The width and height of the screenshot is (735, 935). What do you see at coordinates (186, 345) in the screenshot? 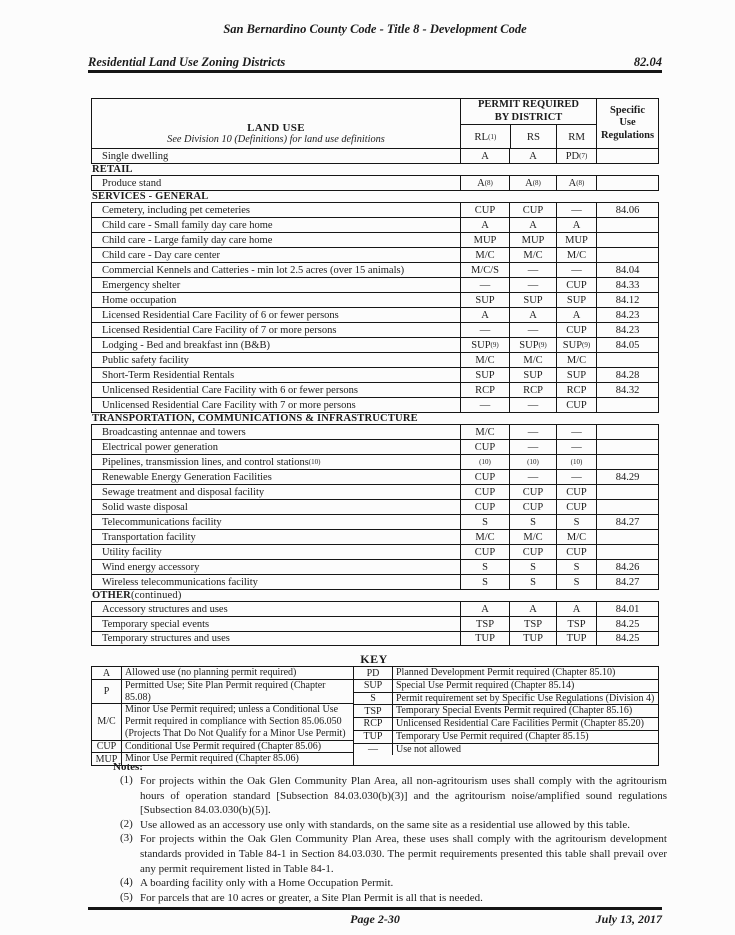
I see `row-label: Lodging - Bed and breakfast inn (B&B)` at bounding box center [186, 345].